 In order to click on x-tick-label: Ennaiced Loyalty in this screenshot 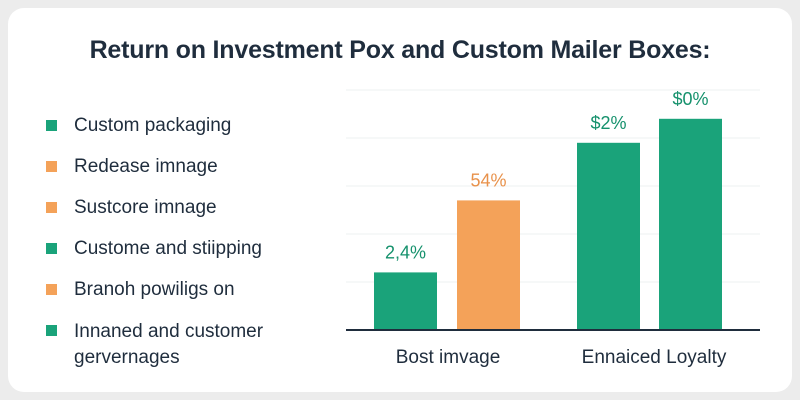, I will do `click(654, 357)`.